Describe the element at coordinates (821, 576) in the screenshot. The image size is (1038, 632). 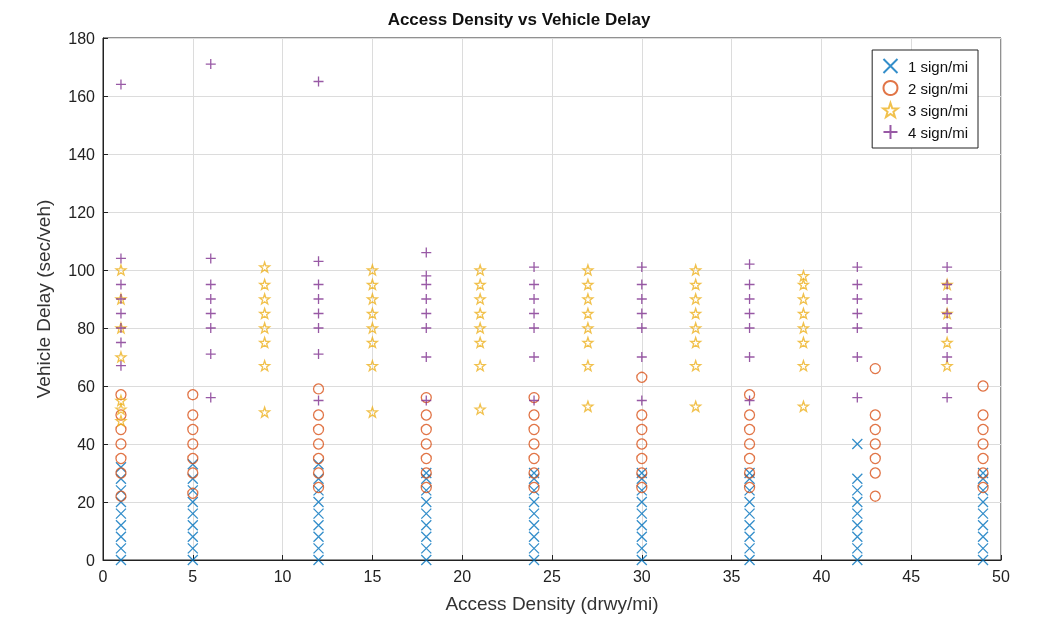
I see `x-tick-label: 40` at that location.